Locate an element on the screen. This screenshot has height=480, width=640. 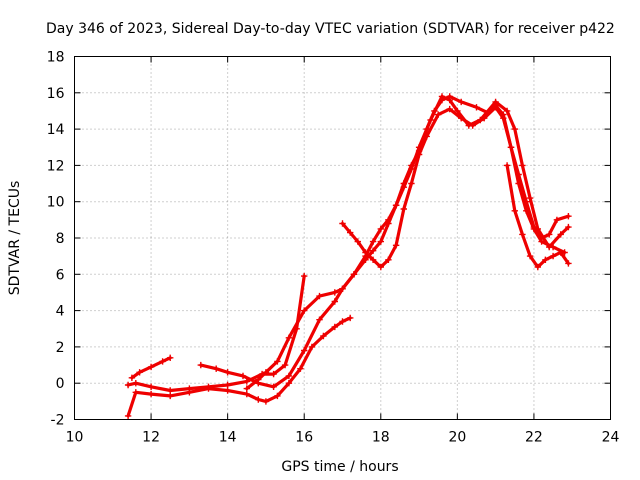
y-tick-label: 14 is located at coordinates (56, 130).